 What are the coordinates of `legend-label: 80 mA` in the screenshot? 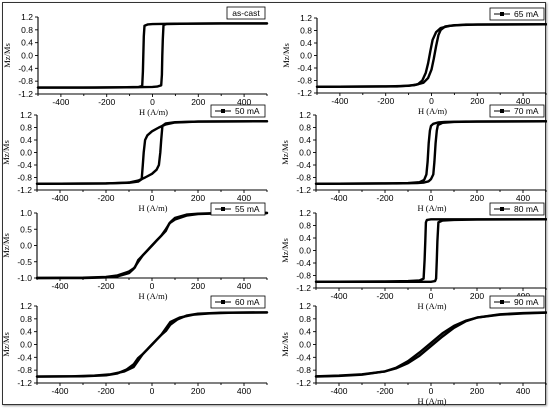 It's located at (526, 209).